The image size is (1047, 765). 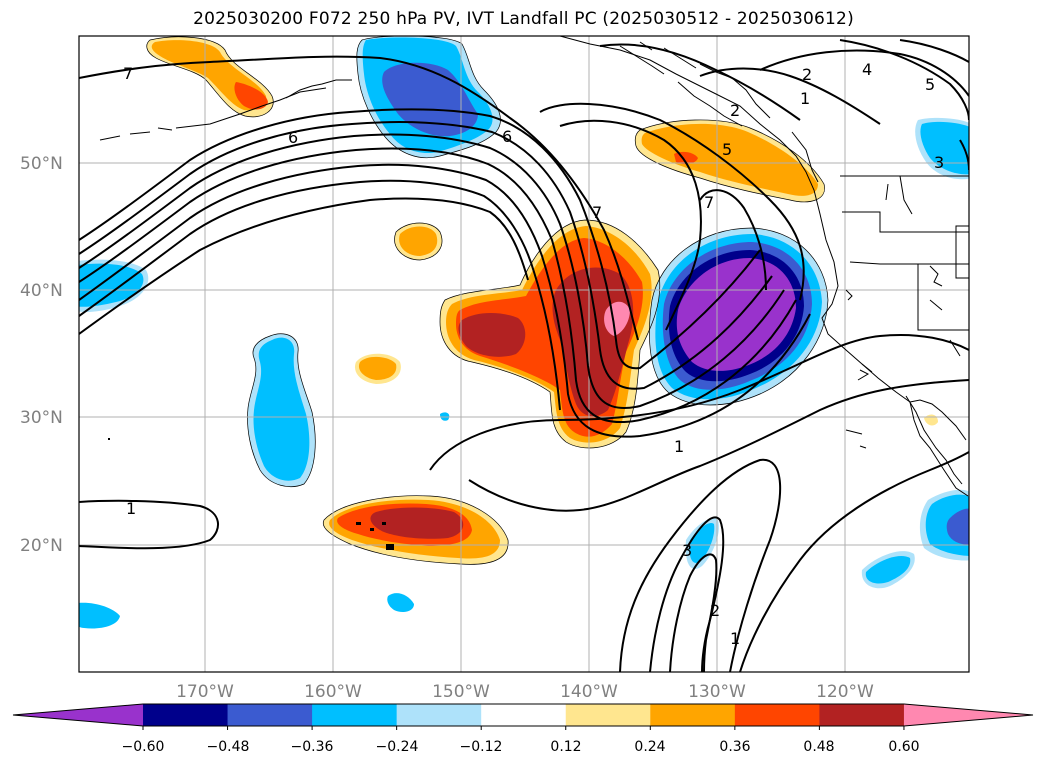 What do you see at coordinates (397, 747) in the screenshot?
I see `colorbar-tick-label: −0.24` at bounding box center [397, 747].